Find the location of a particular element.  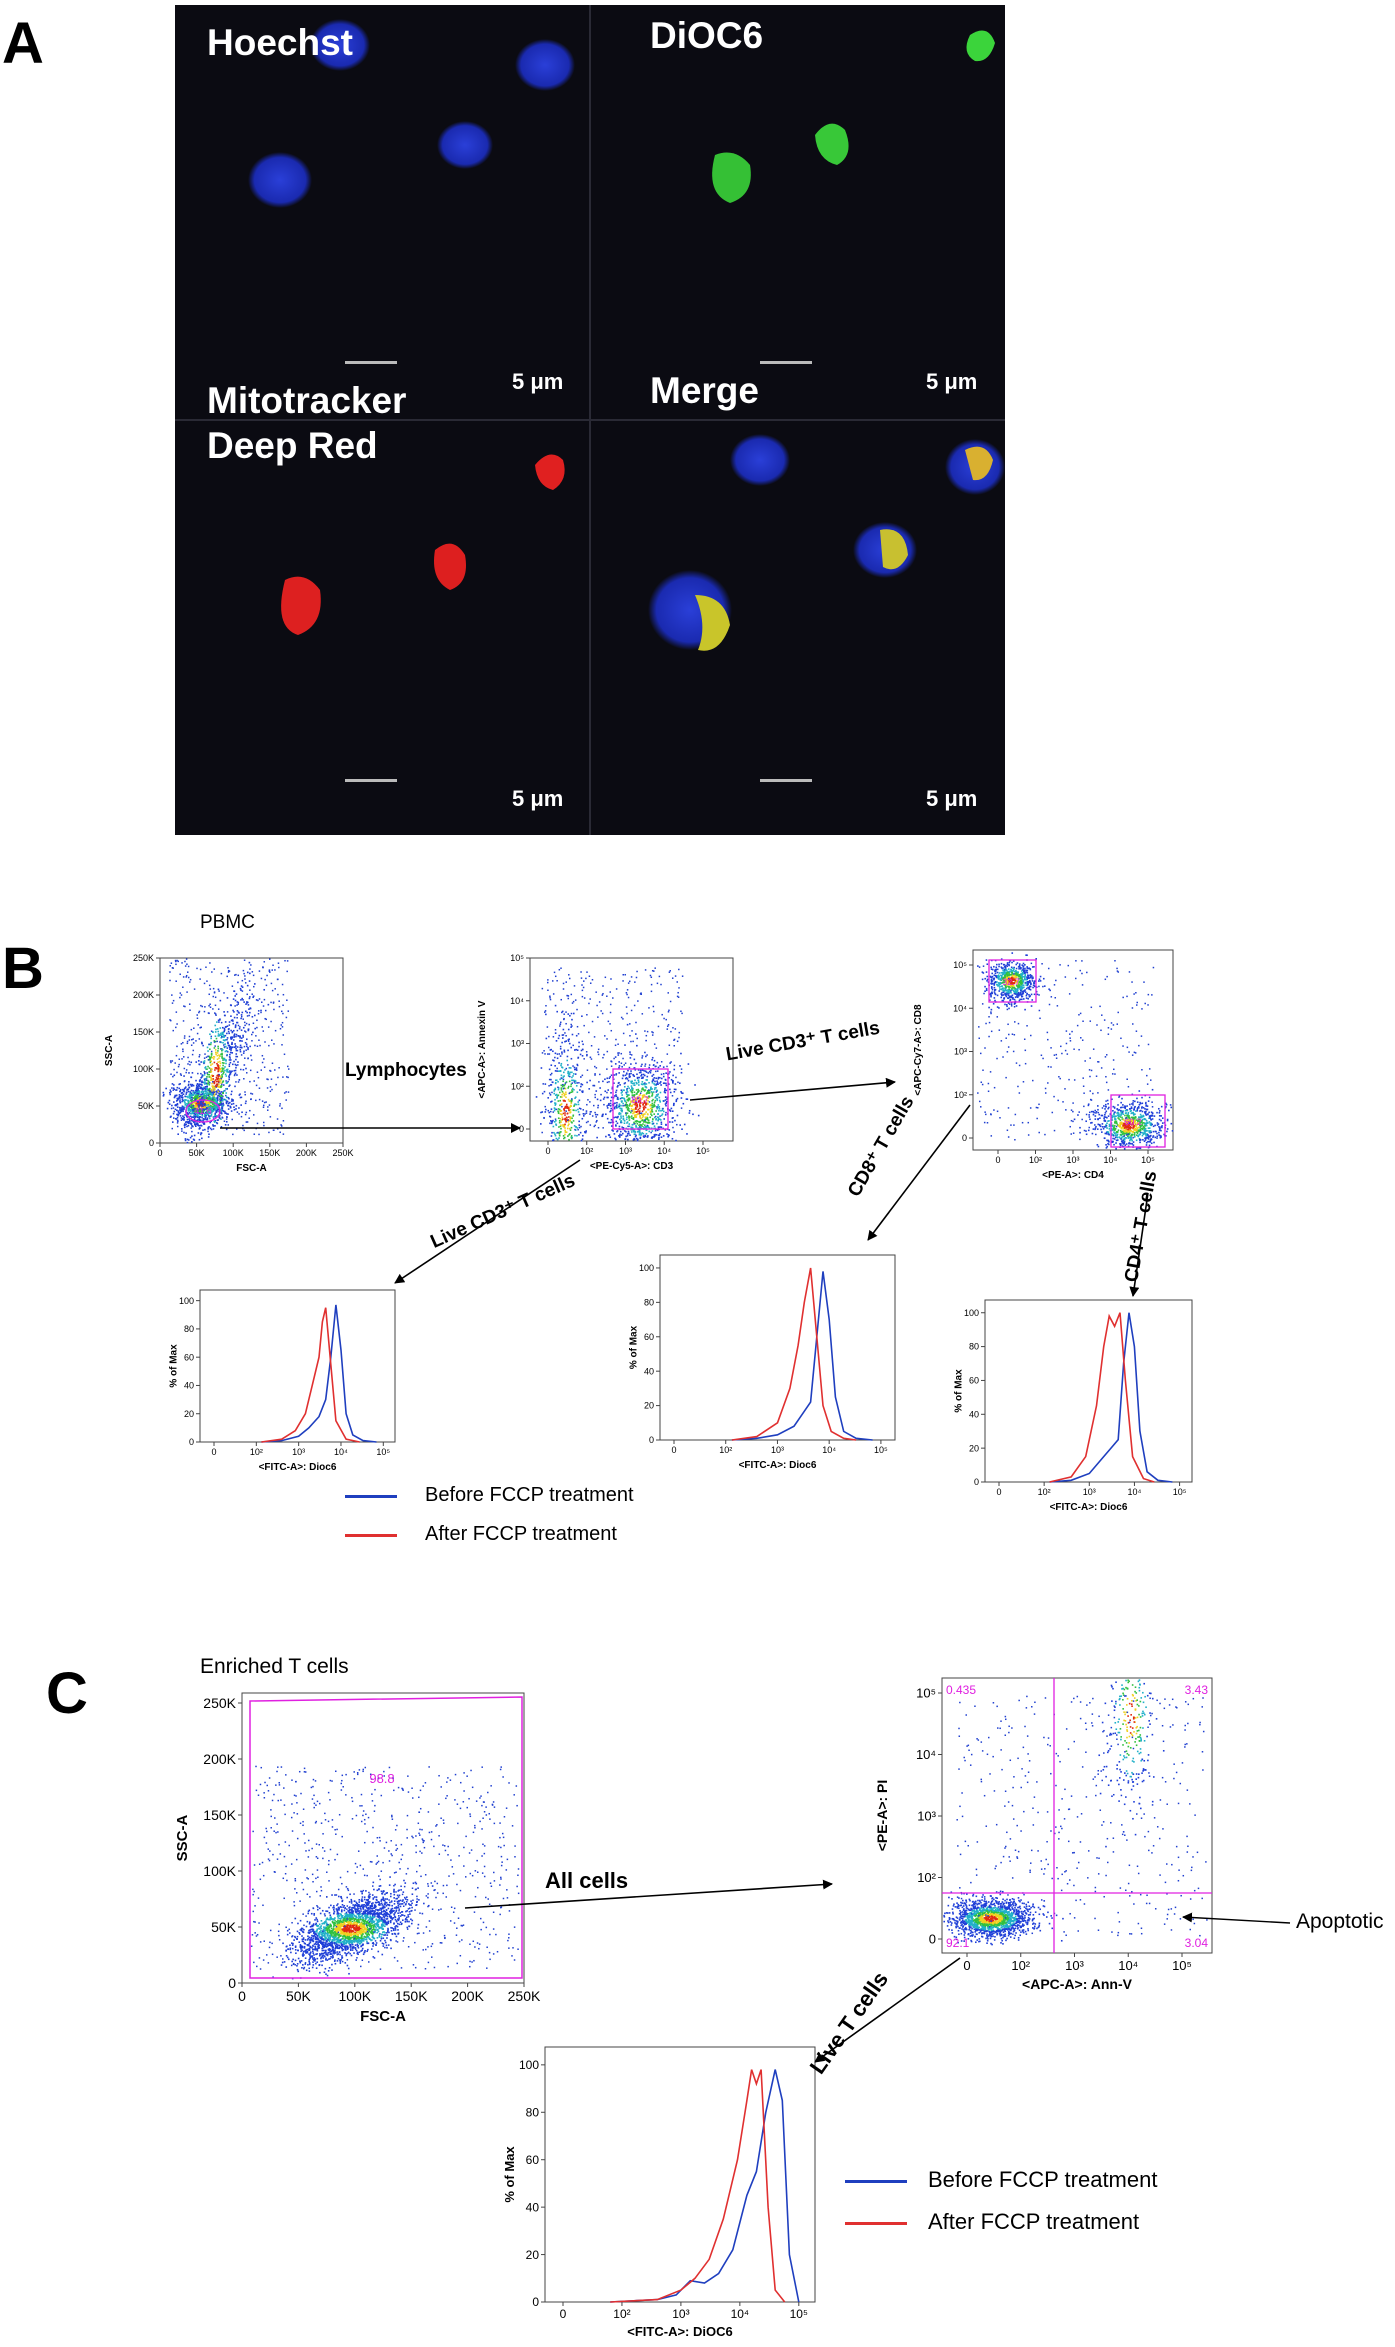

arrow-live-cd3-down is located at coordinates (487, 1221).